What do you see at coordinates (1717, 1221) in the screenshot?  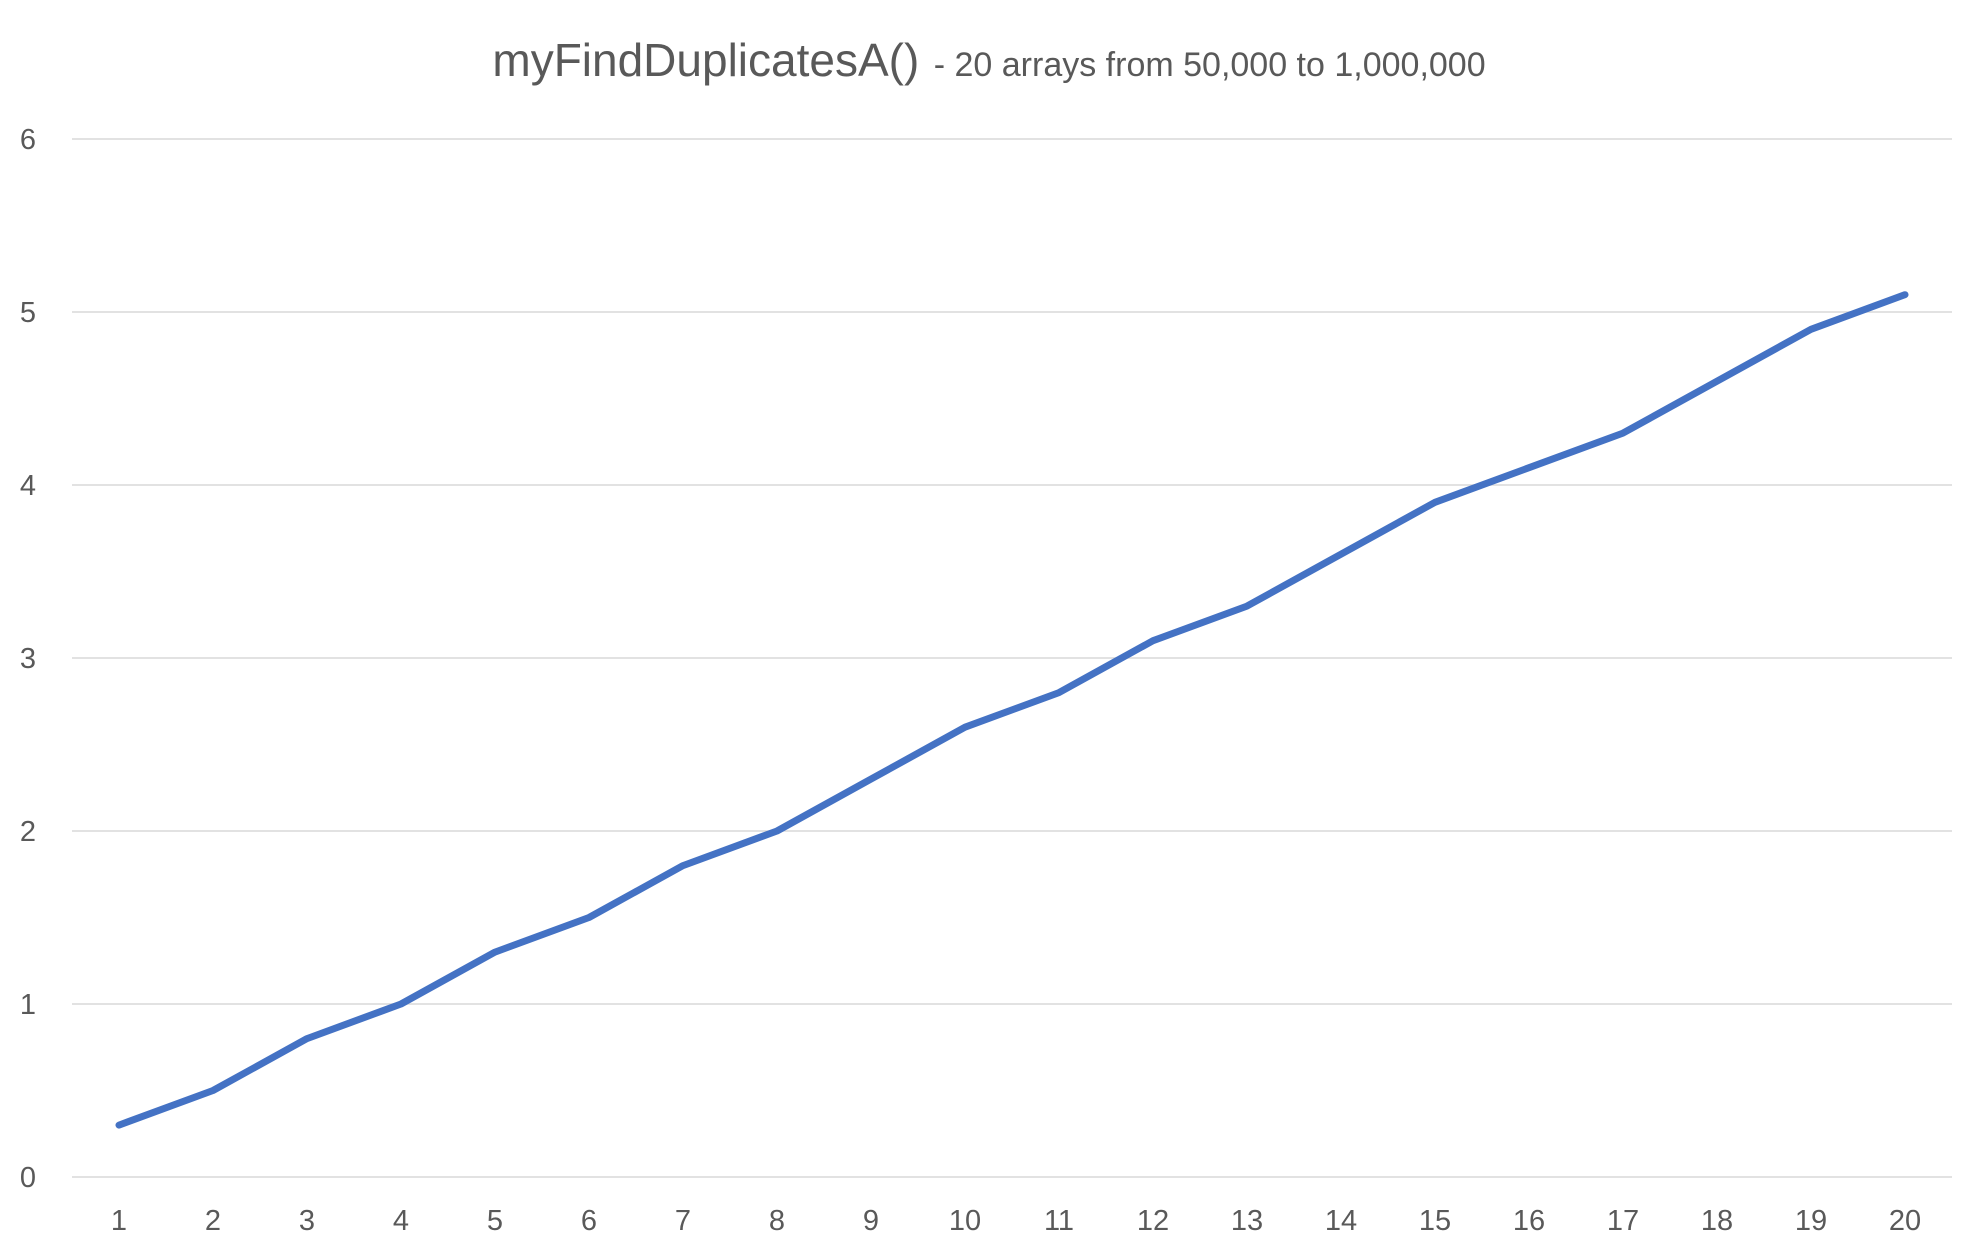 I see `x-tick-label: 18` at bounding box center [1717, 1221].